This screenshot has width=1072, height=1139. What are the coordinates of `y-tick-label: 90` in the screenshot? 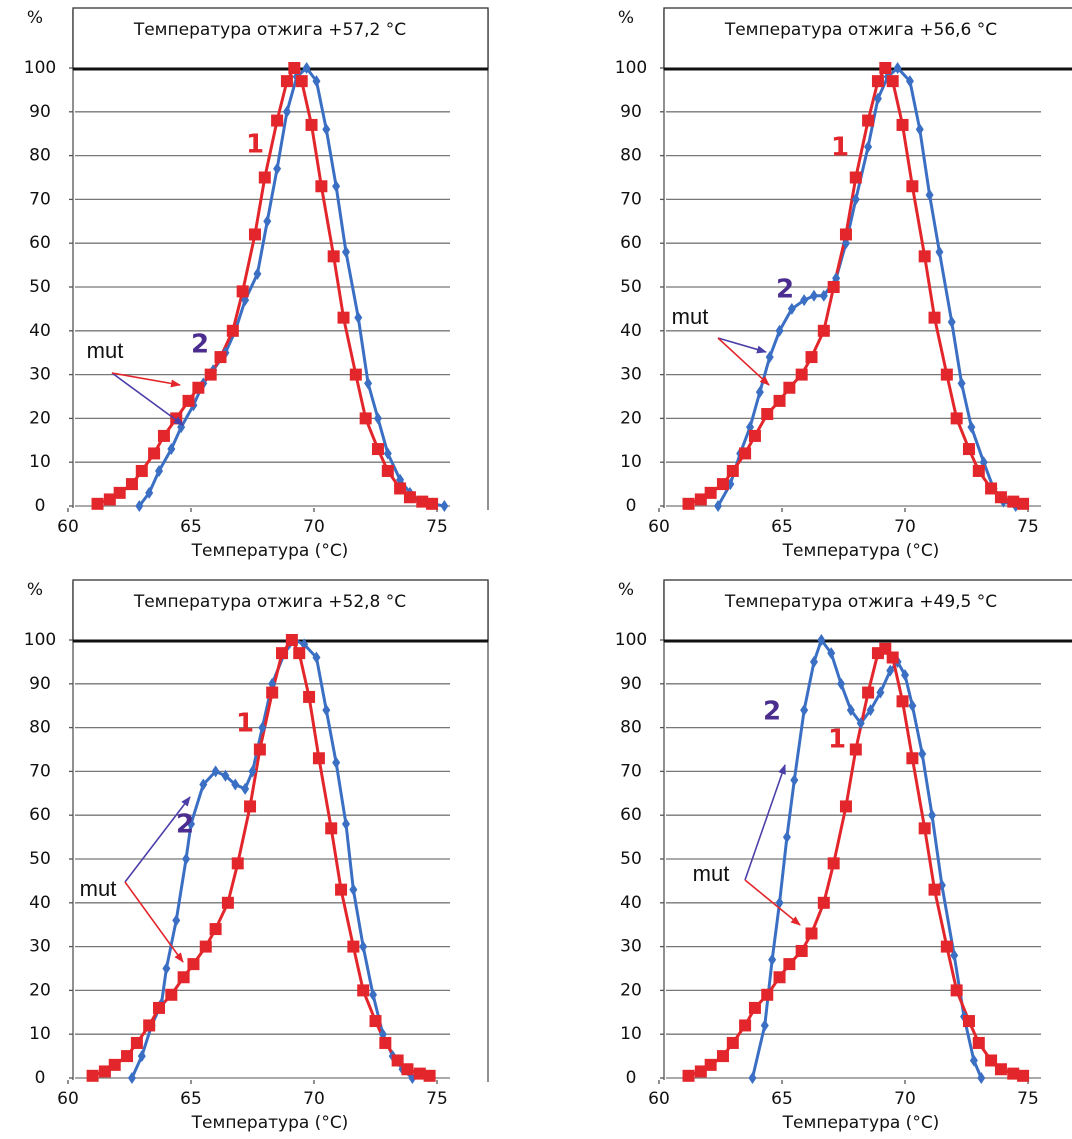 It's located at (631, 112).